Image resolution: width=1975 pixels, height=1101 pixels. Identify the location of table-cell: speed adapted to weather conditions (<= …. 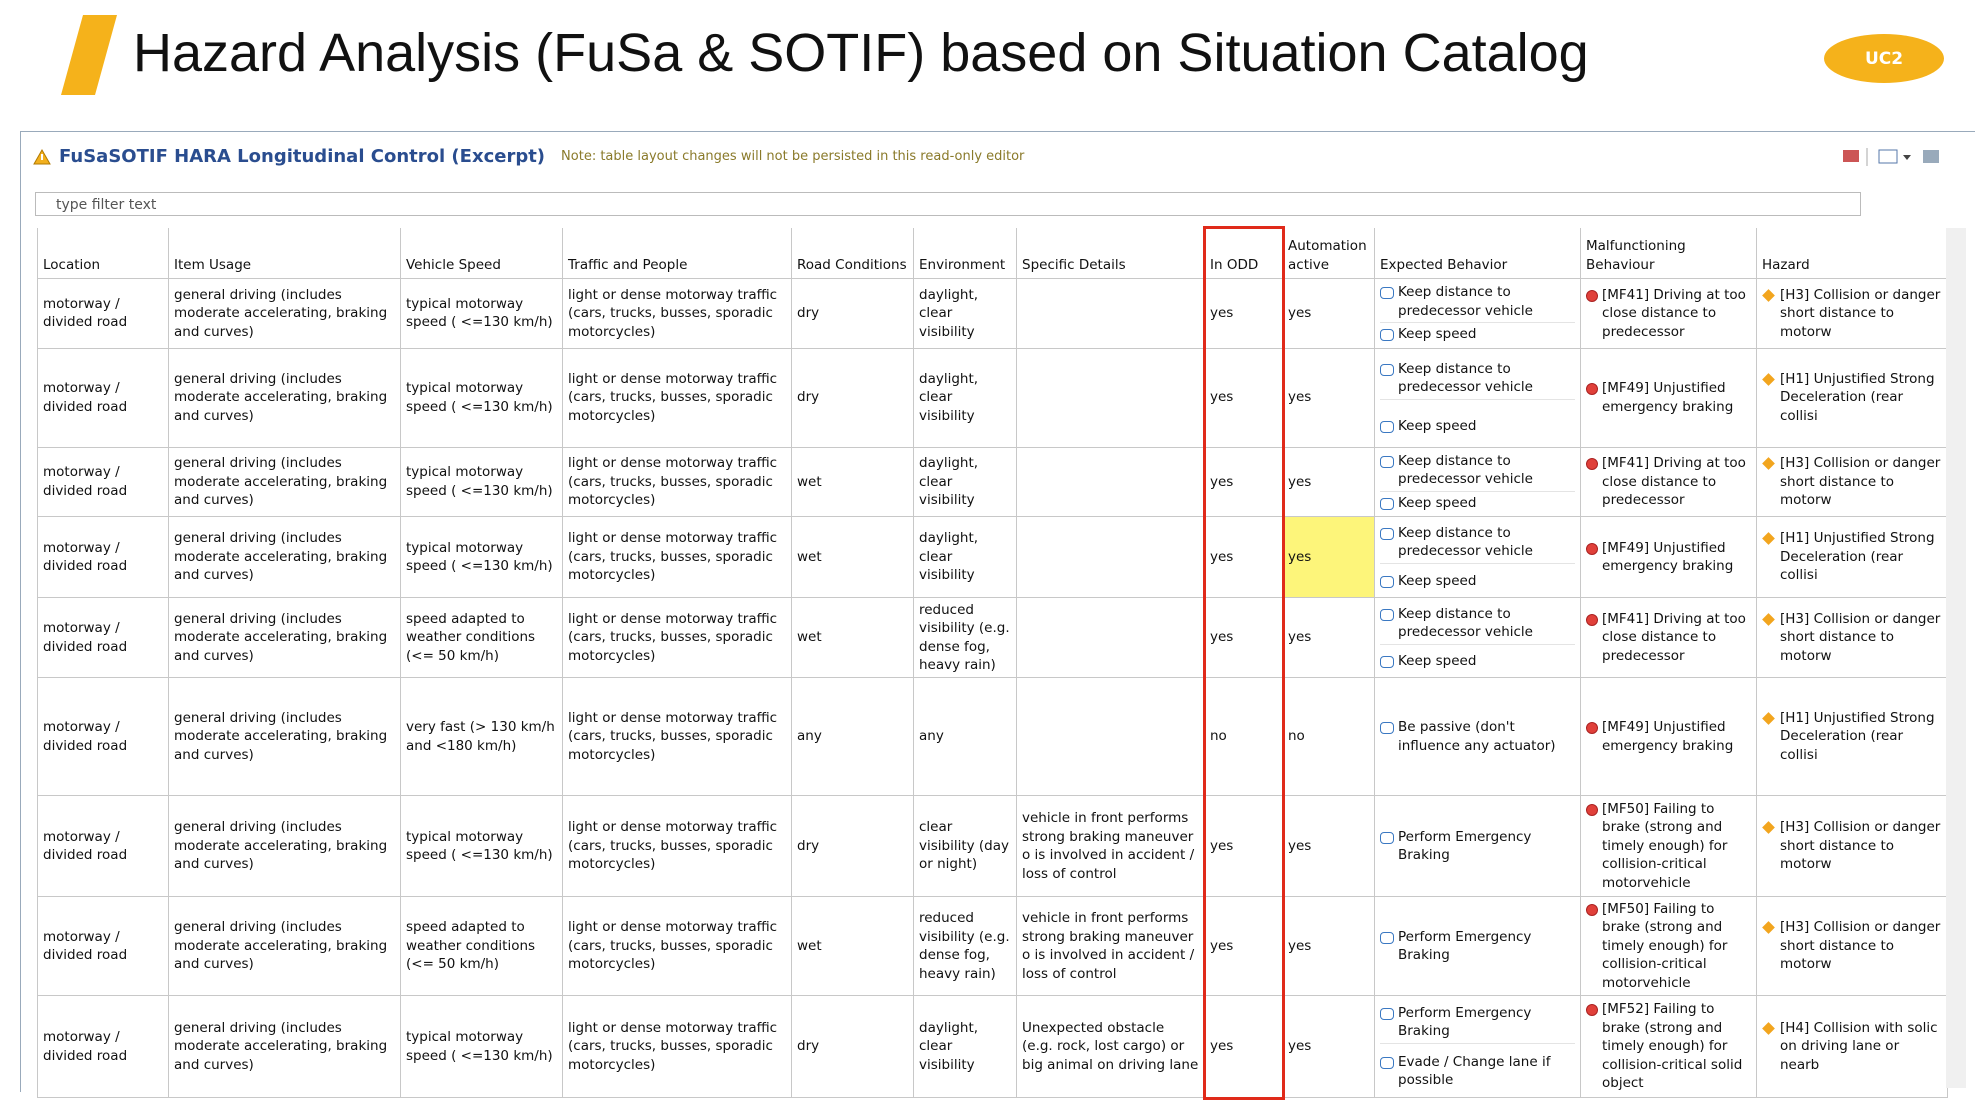
(481, 637).